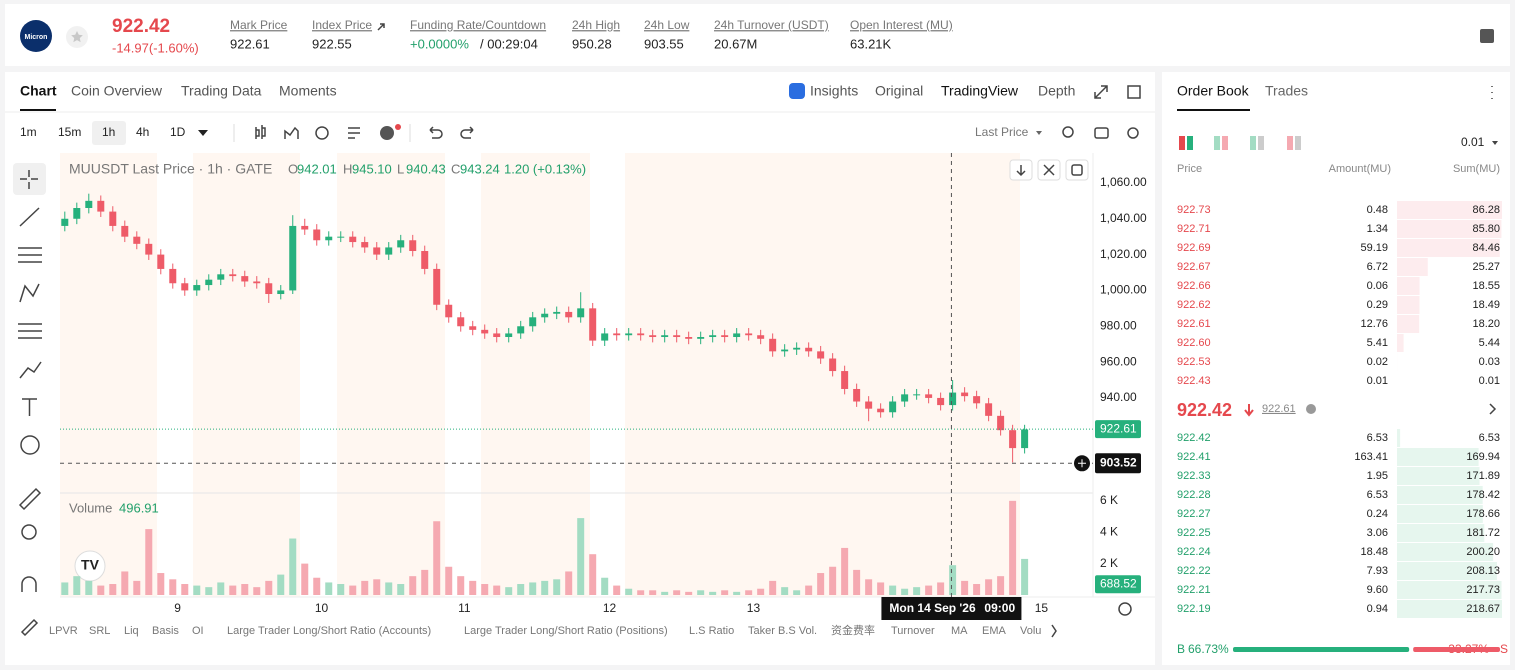  Describe the element at coordinates (1213, 91) in the screenshot. I see `ob-tab: Order Book` at that location.